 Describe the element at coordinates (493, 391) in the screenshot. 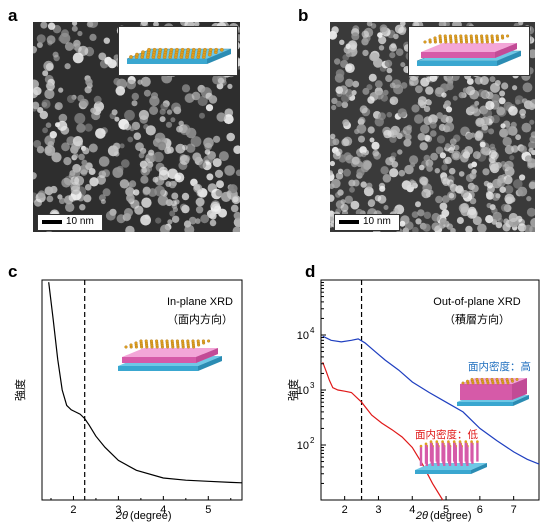

I see `dense-stack-schematic-icon` at that location.